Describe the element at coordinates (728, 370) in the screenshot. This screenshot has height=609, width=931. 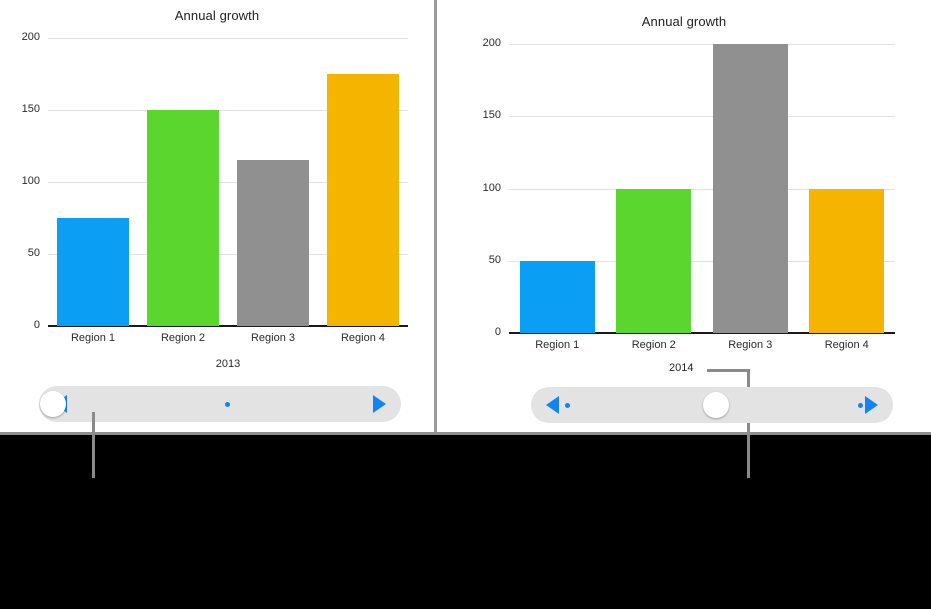
I see `callout-line-horizontal` at that location.